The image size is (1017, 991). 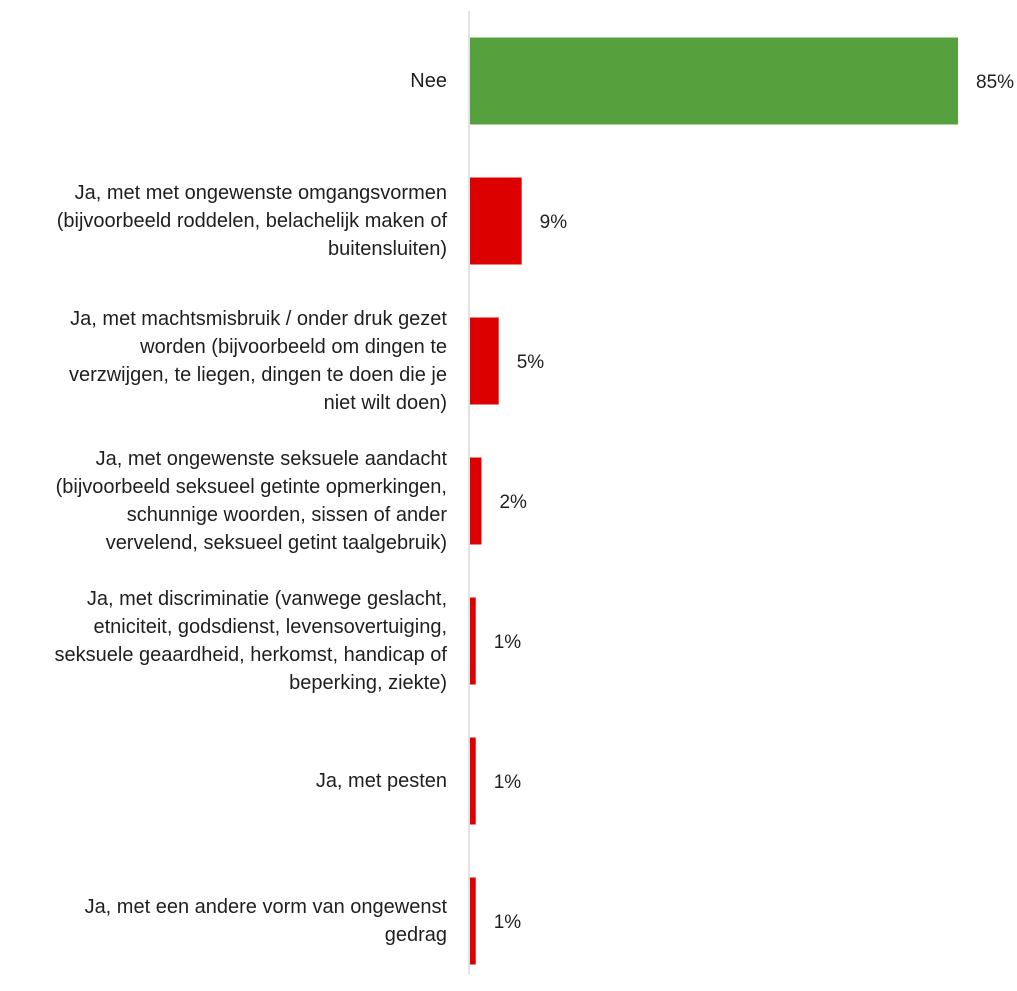 I want to click on category-label-line: schunnige woorden, sissen of ander, so click(x=286, y=515).